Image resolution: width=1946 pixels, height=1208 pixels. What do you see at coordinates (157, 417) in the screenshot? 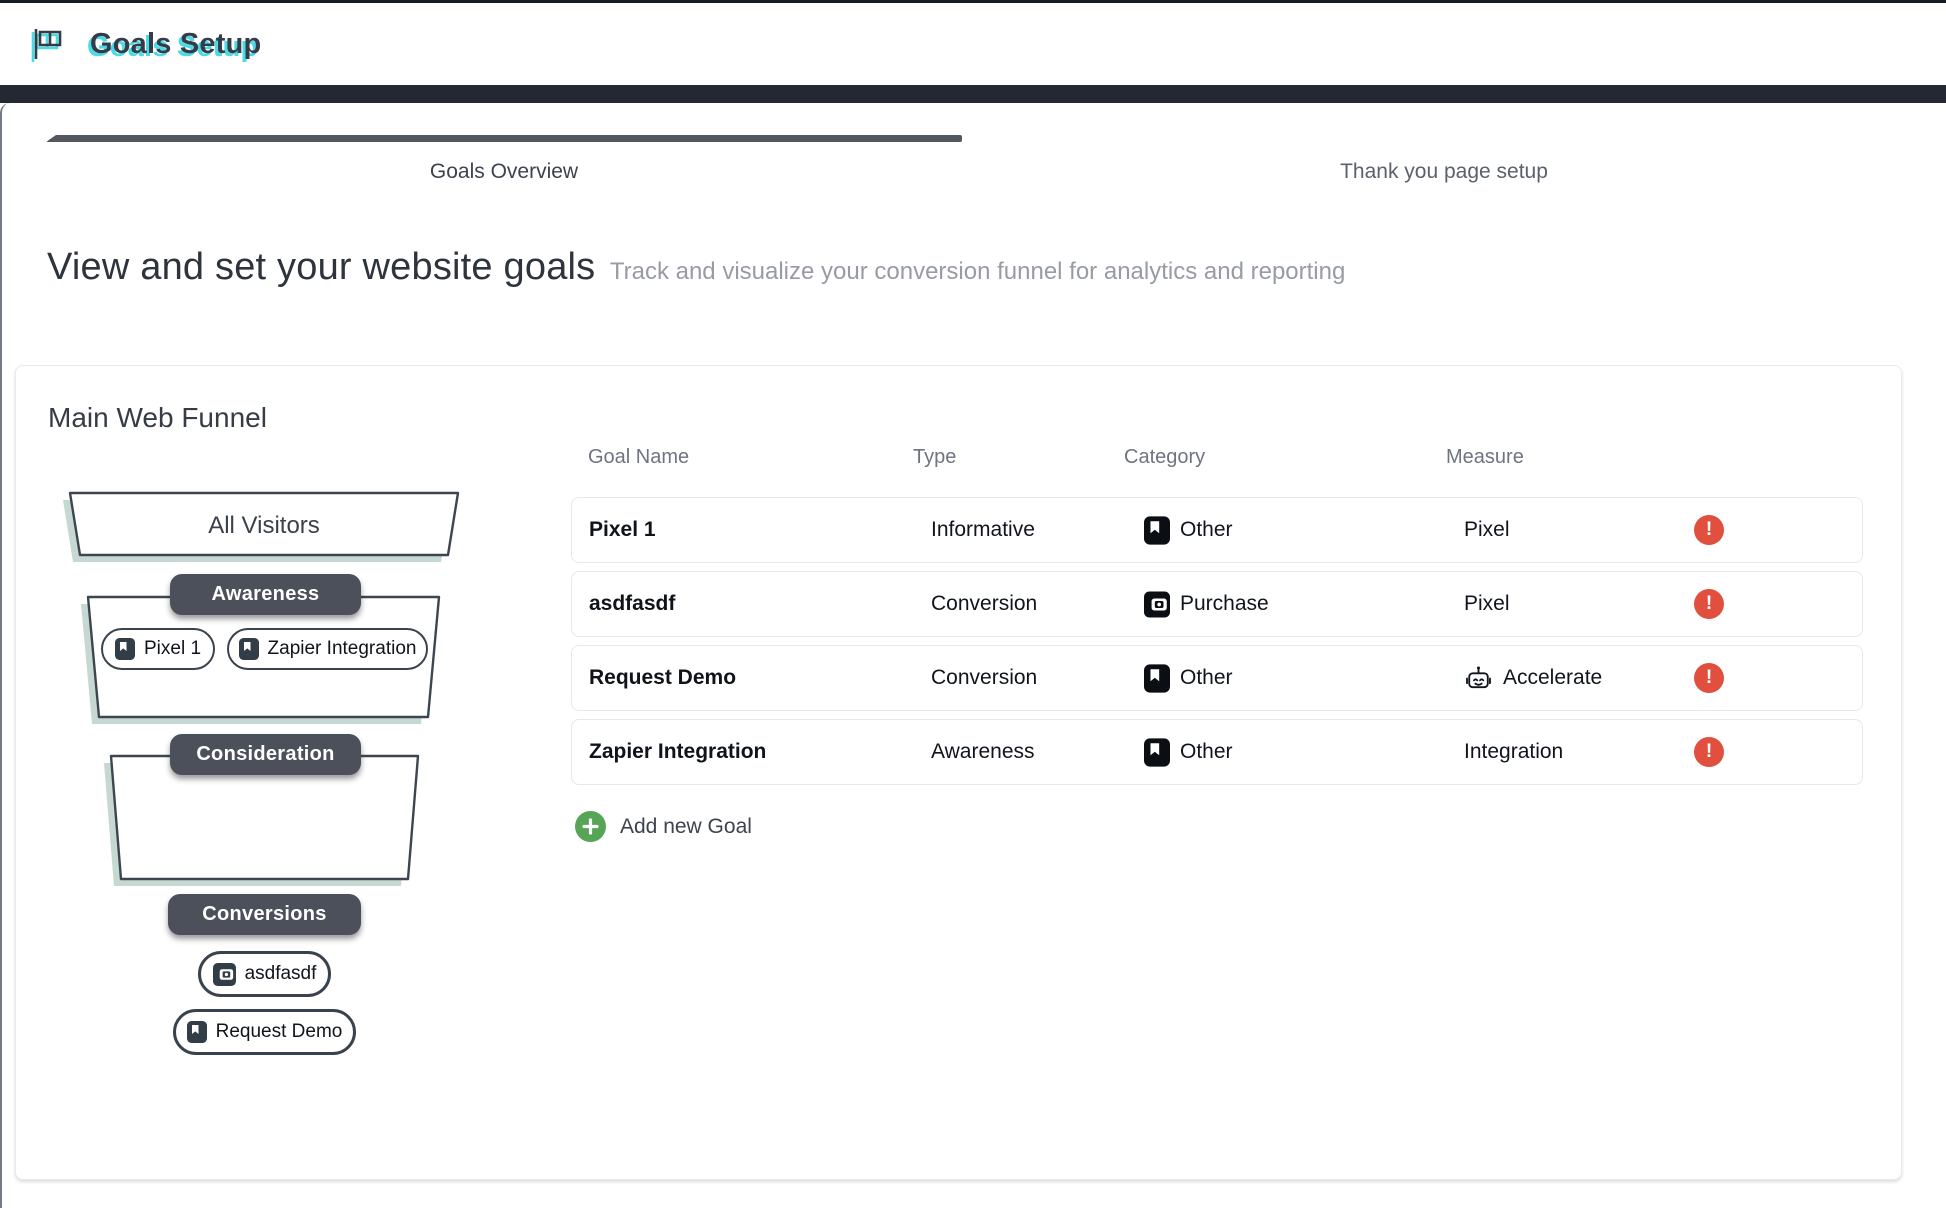
I see `funnel-title: Main Web Funnel` at bounding box center [157, 417].